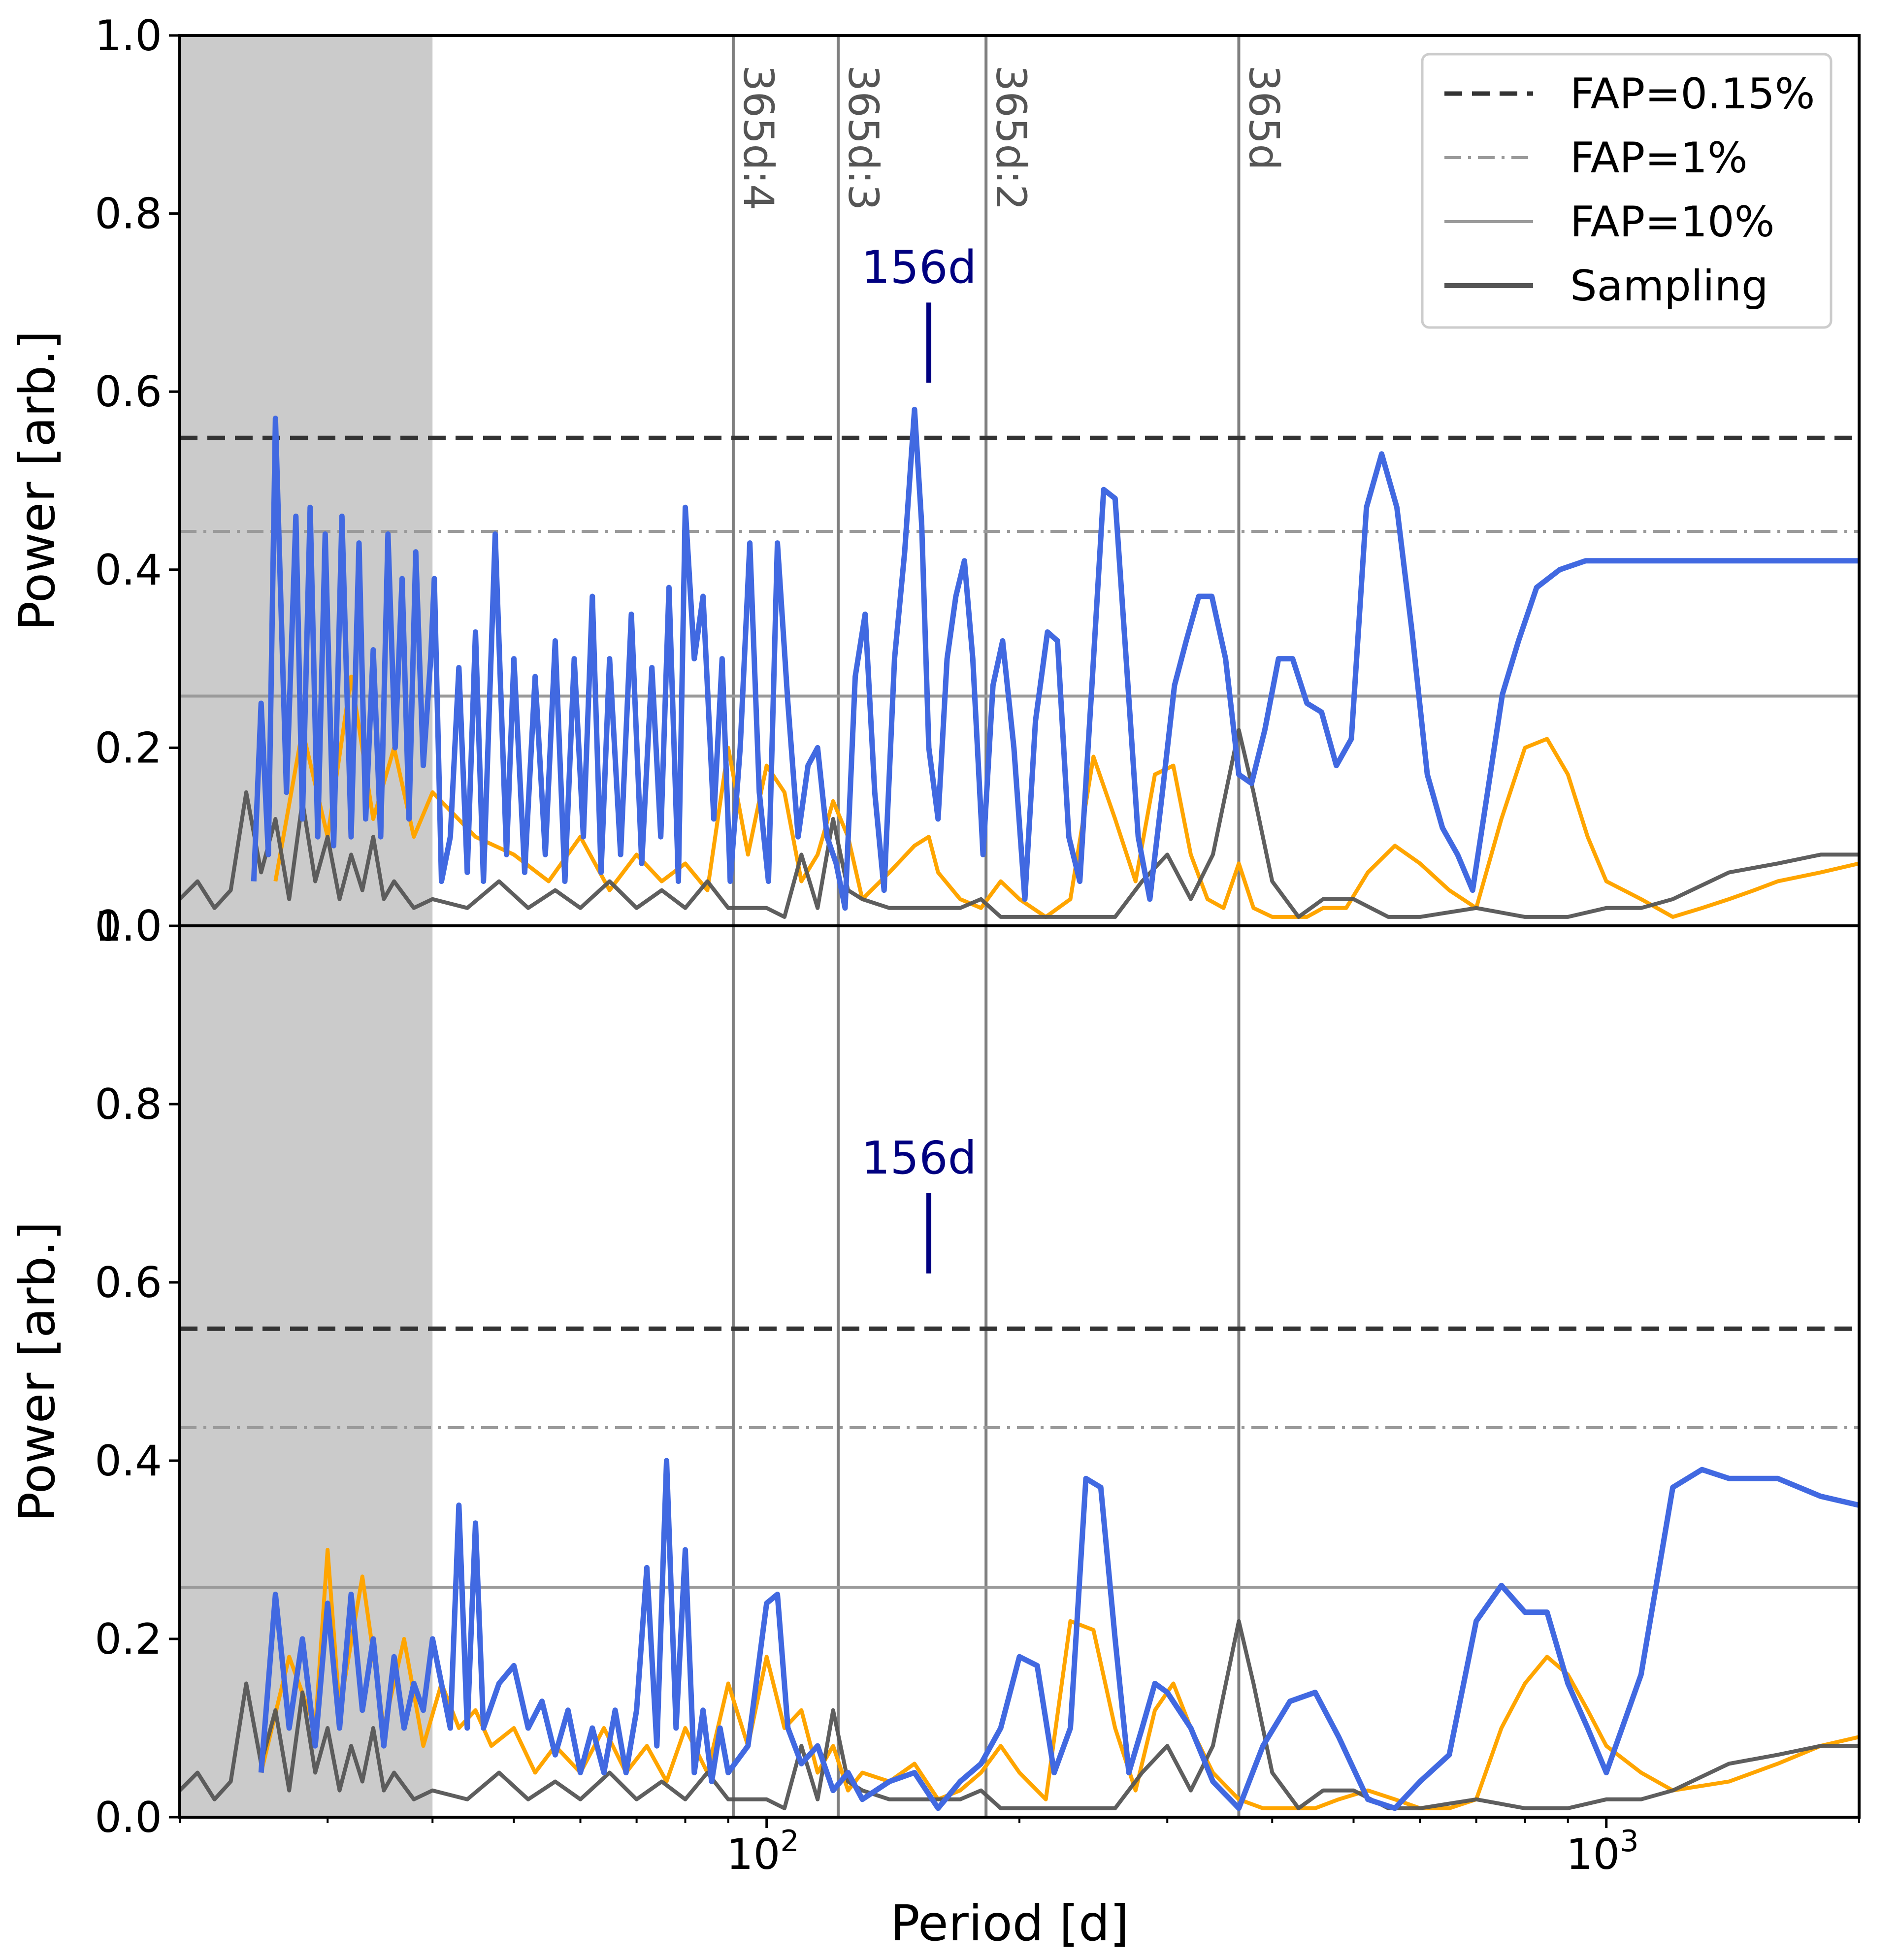 Image resolution: width=1898 pixels, height=1960 pixels. I want to click on legend-box, so click(1627, 191).